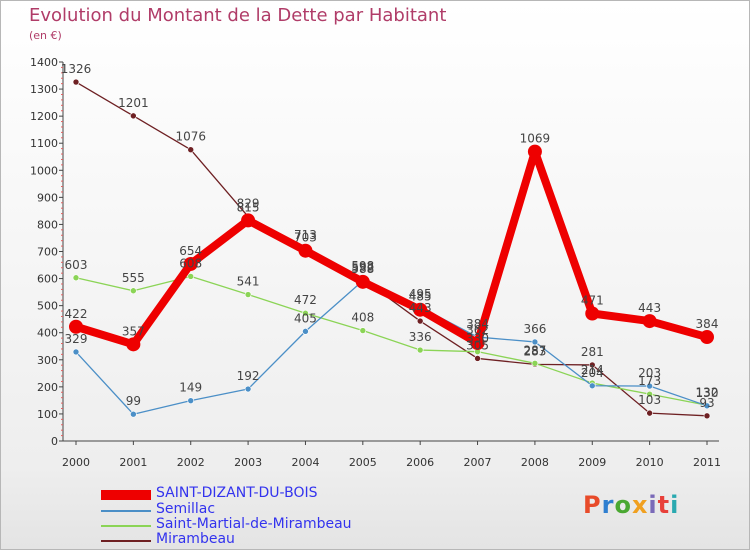  What do you see at coordinates (76, 69) in the screenshot?
I see `data-label: 1326` at bounding box center [76, 69].